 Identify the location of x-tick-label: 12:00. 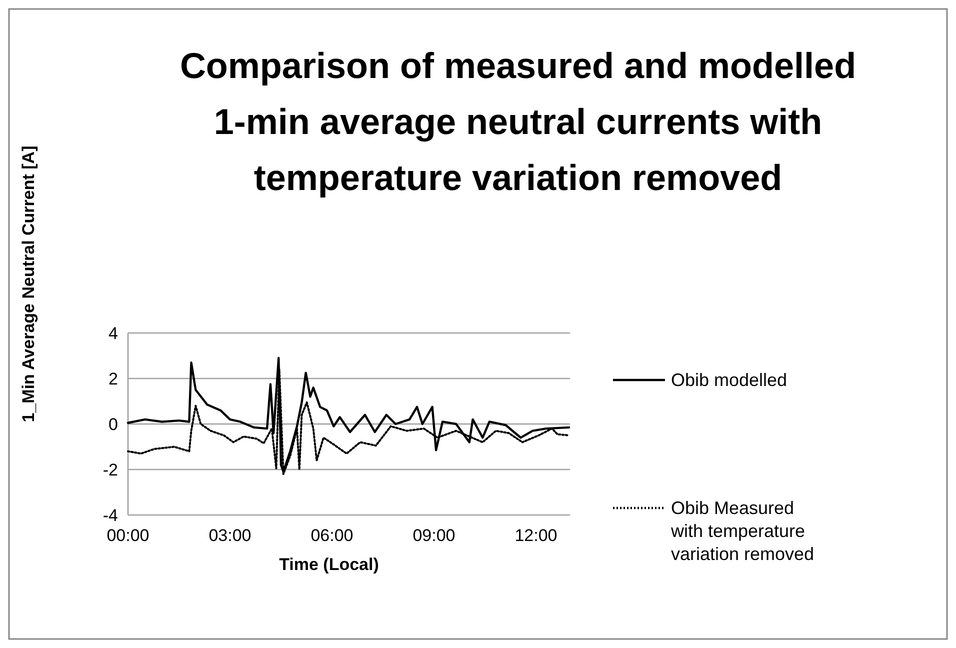
(536, 535).